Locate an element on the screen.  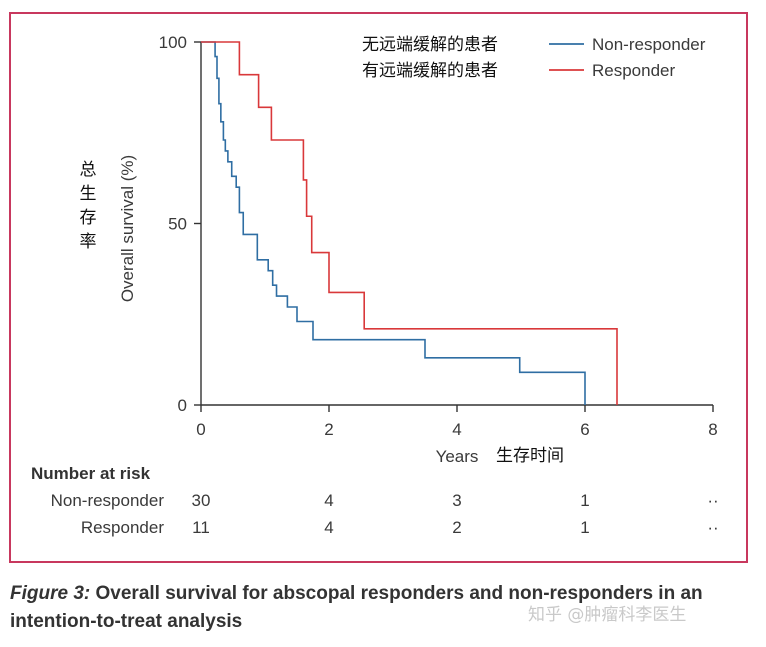
risk-table-cell: 2 is located at coordinates (456, 527).